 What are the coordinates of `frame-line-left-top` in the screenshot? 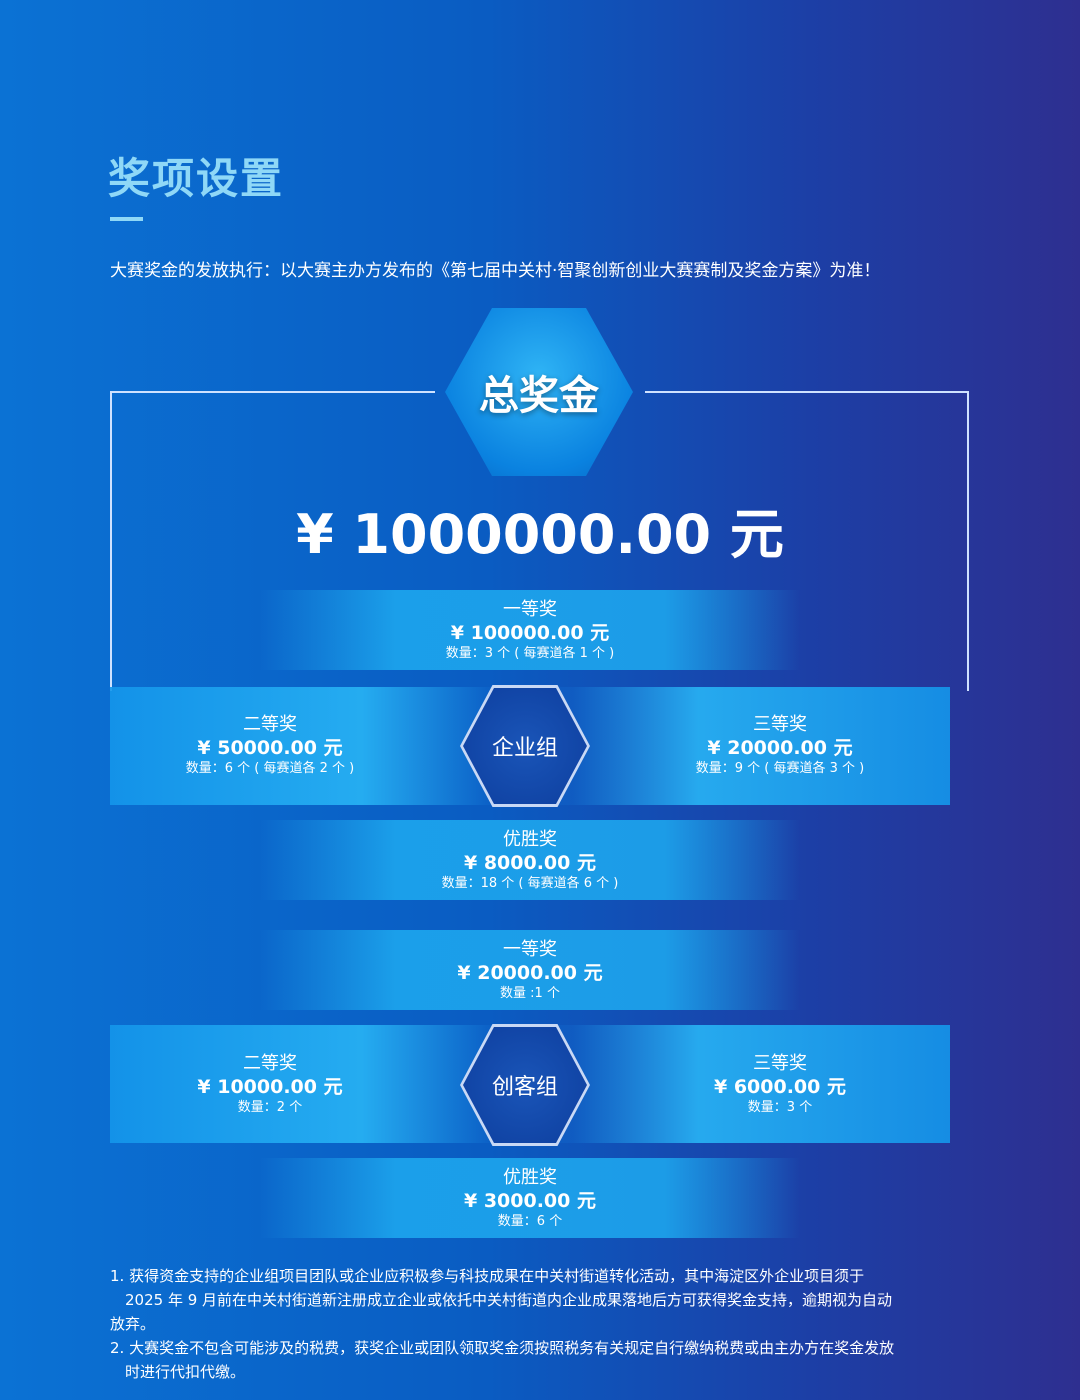 It's located at (272, 392).